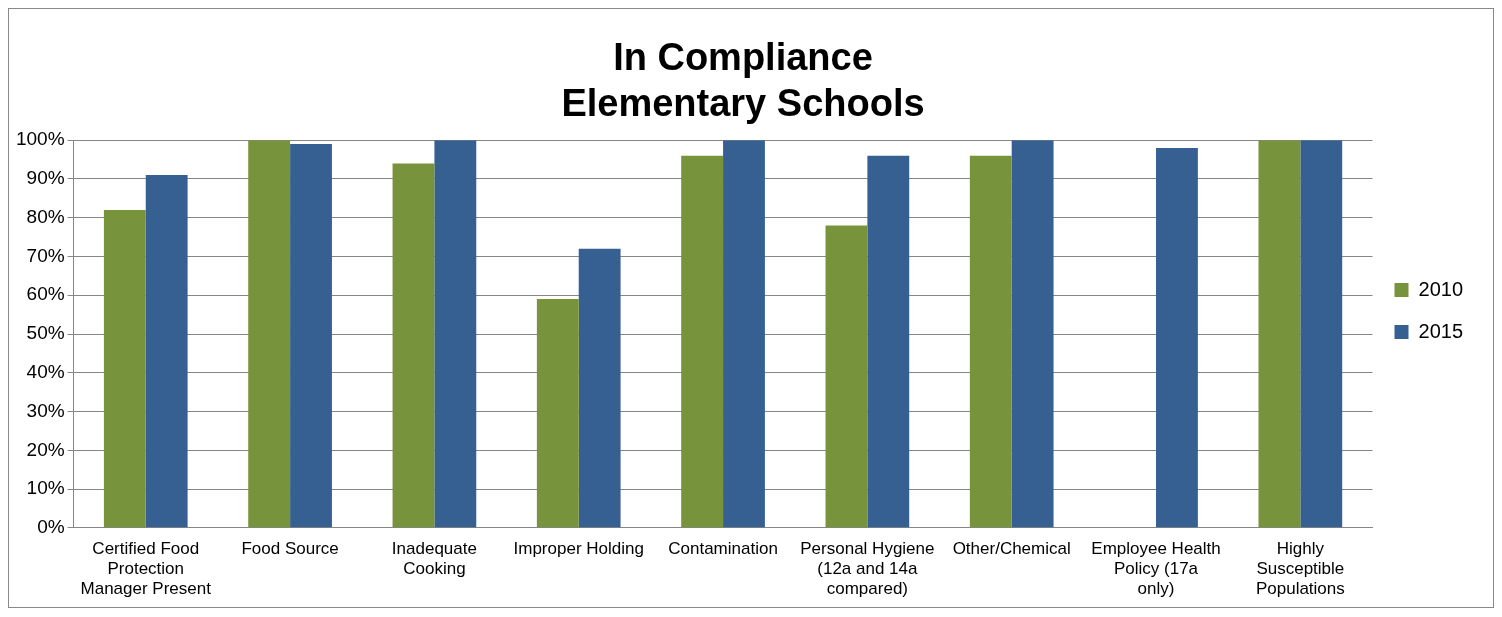  Describe the element at coordinates (45, 294) in the screenshot. I see `y-tick-label: 60%` at that location.